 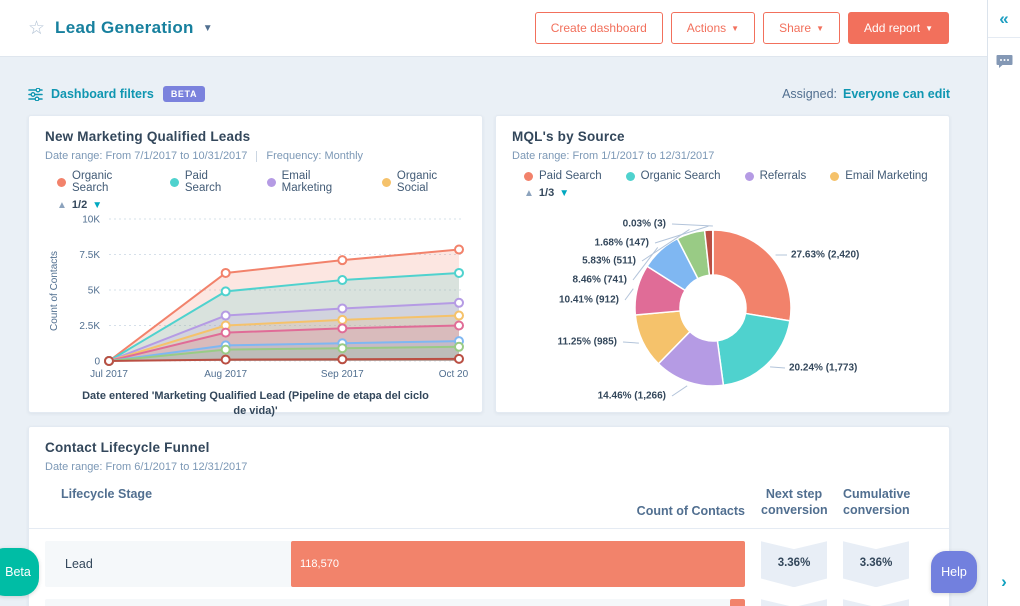 I want to click on next-panel-icon: ›, so click(x=1004, y=581).